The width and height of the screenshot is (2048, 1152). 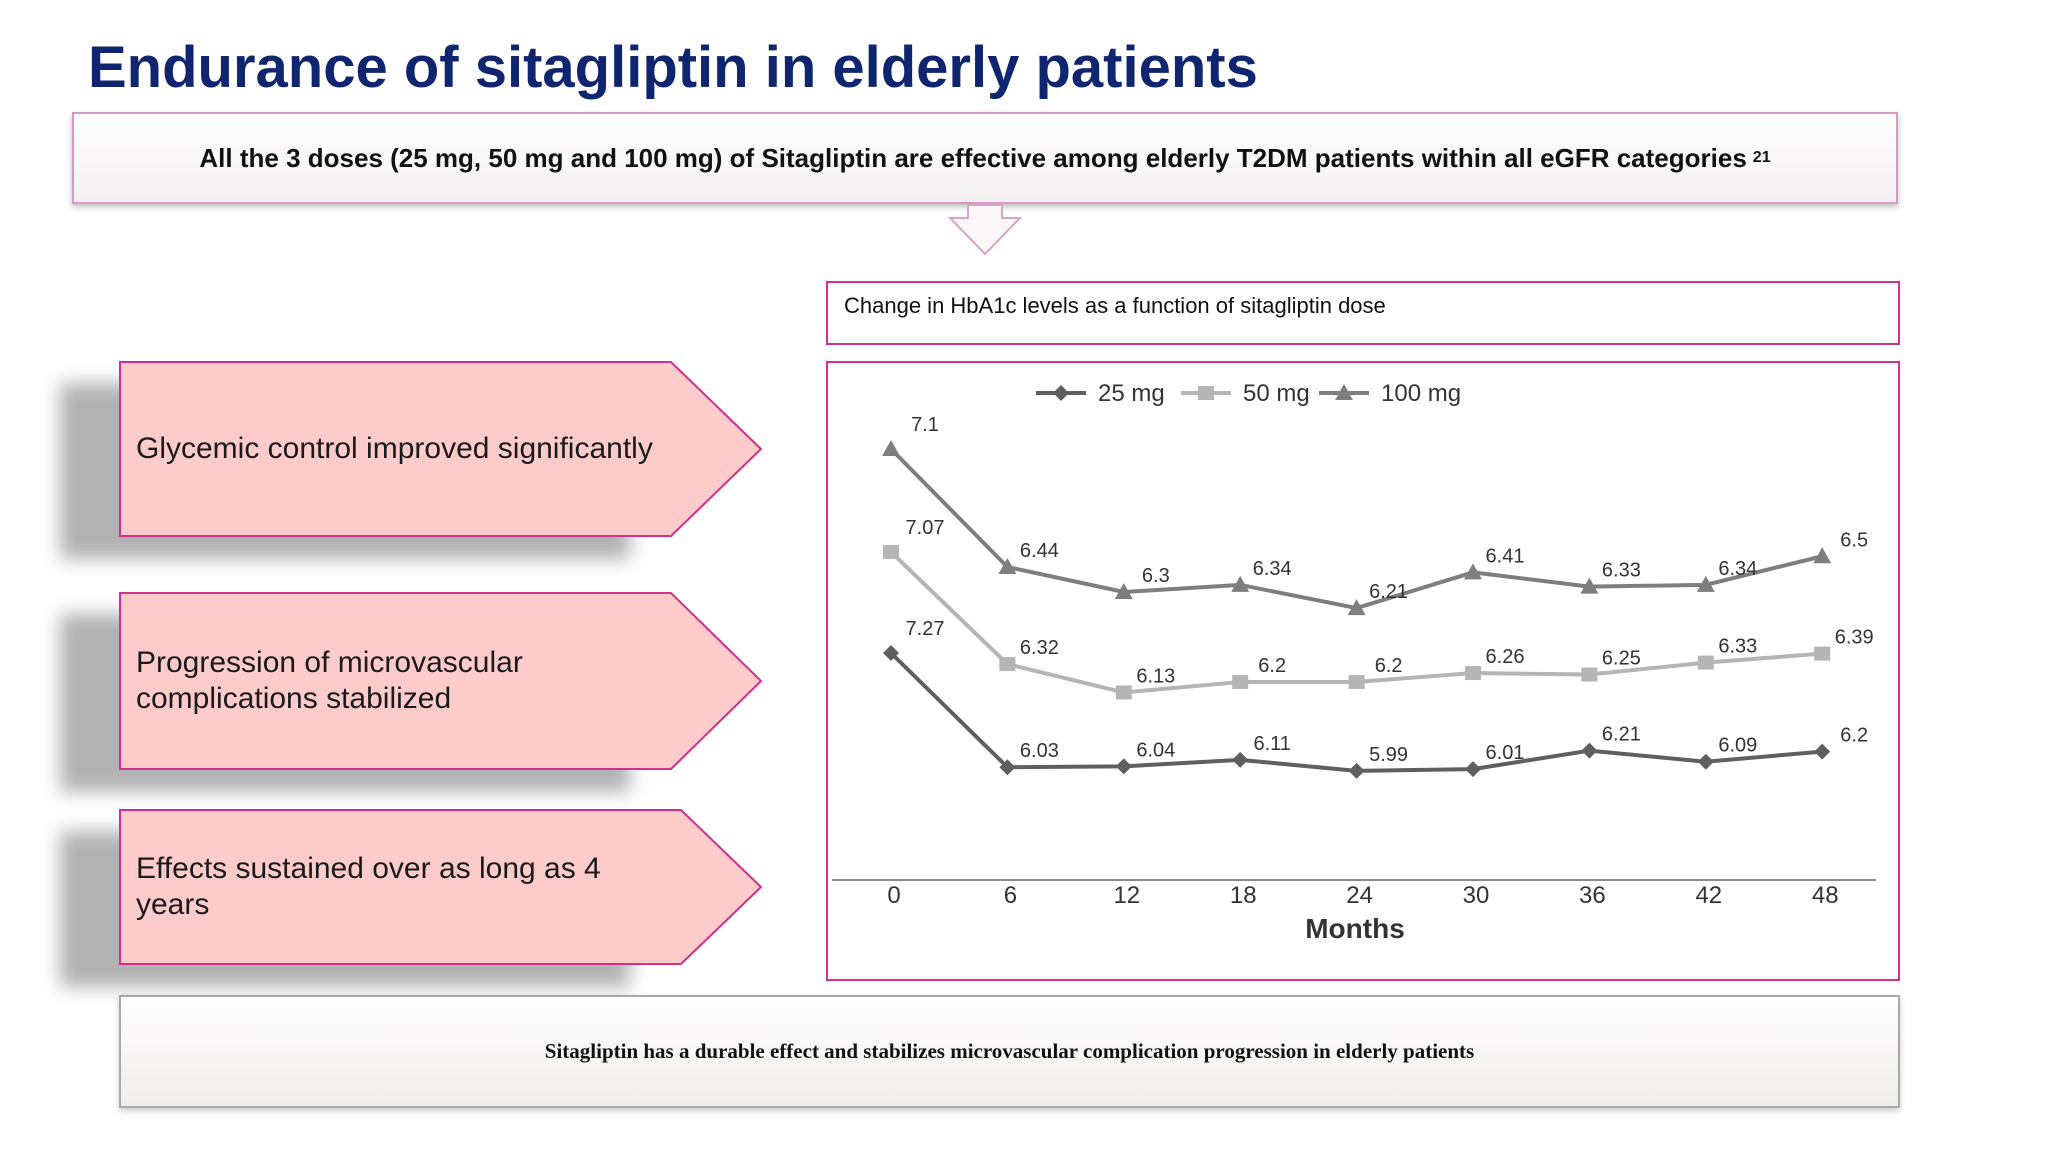 What do you see at coordinates (1039, 551) in the screenshot?
I see `data-label: 6.44` at bounding box center [1039, 551].